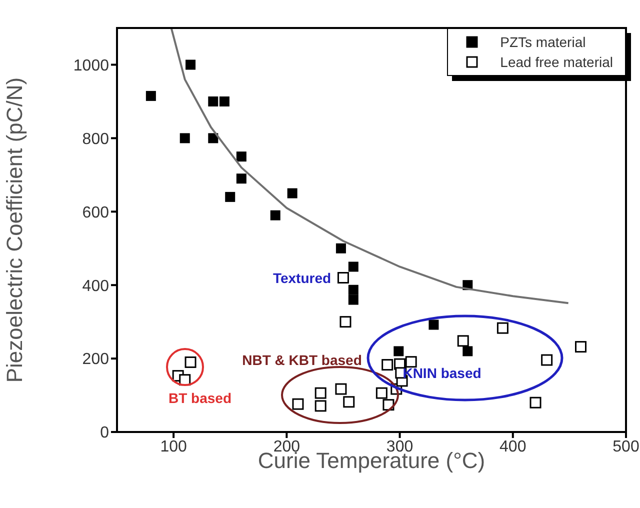 The height and width of the screenshot is (508, 640). I want to click on y-tick-label: 0, so click(105, 433).